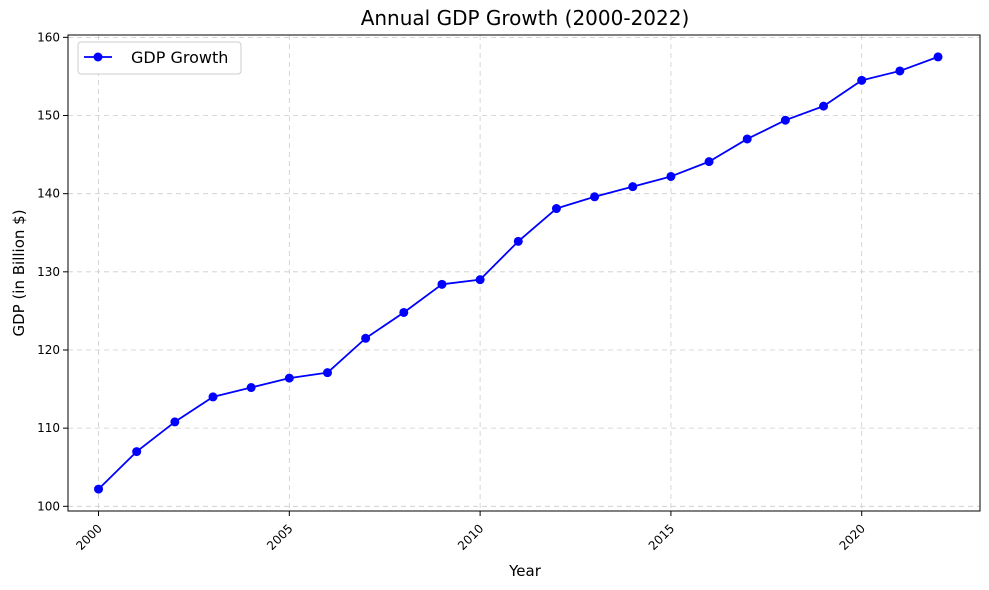 The width and height of the screenshot is (989, 590). What do you see at coordinates (48, 350) in the screenshot?
I see `y-tick-label: 120` at bounding box center [48, 350].